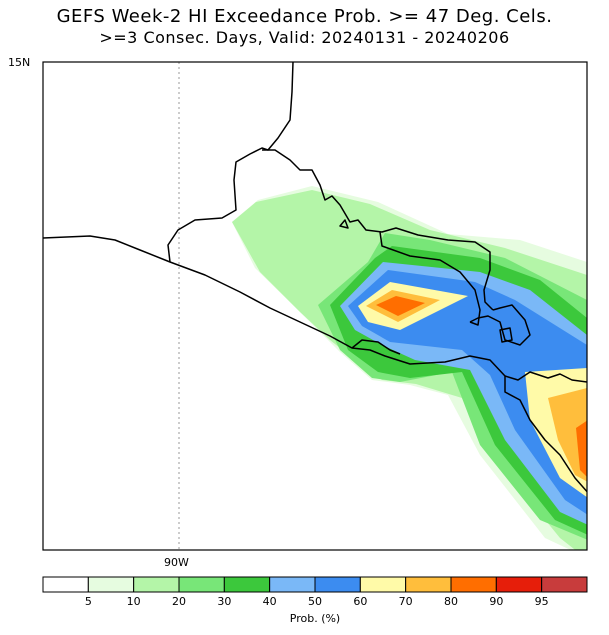  I want to click on legend-tick-label: 30, so click(224, 601).